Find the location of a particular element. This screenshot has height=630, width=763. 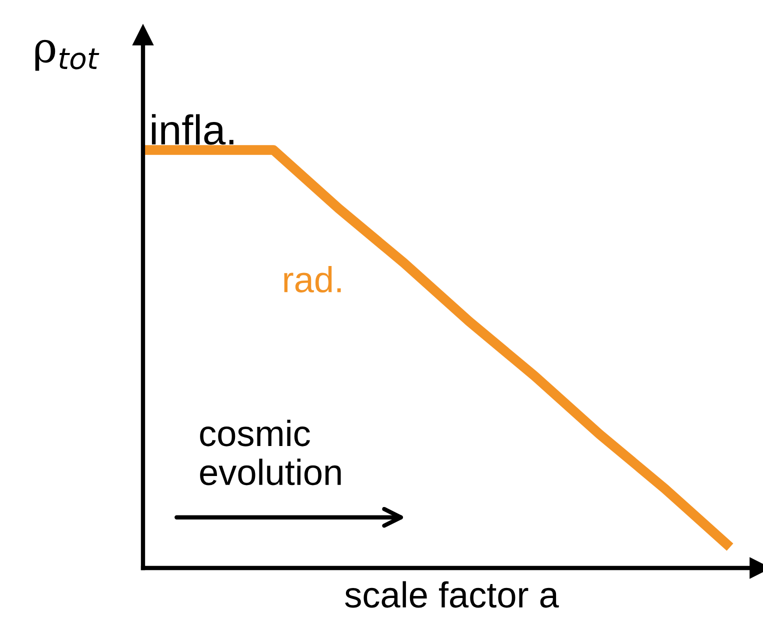

y-axis-title: ρ$_{tot}$ is located at coordinates (67, 55).